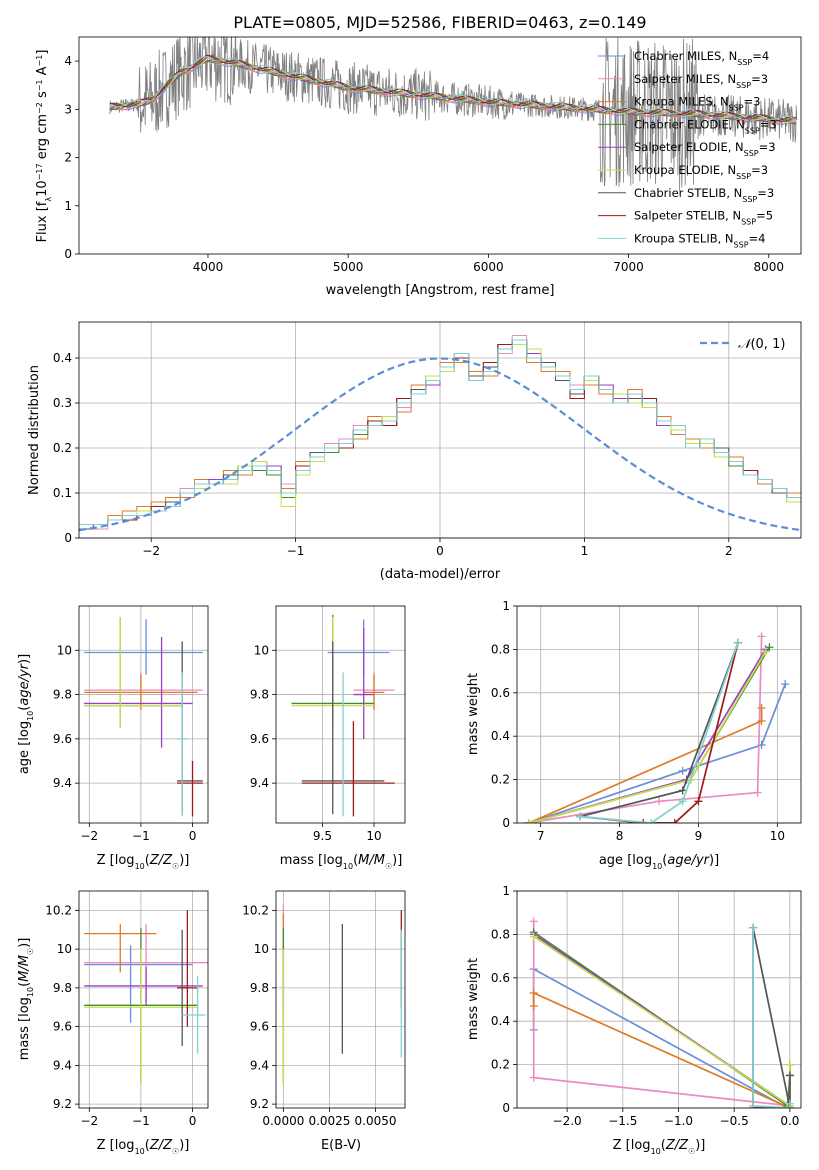  I want to click on y-axis-label: age [log10(age/yr)], so click(26, 714).